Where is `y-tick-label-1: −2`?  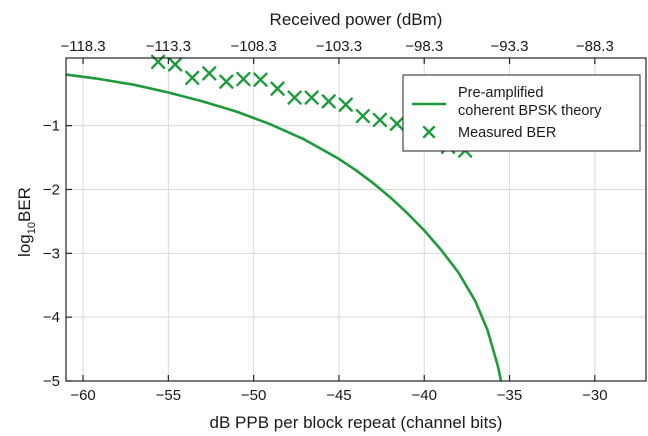
y-tick-label-1: −2 is located at coordinates (51, 189).